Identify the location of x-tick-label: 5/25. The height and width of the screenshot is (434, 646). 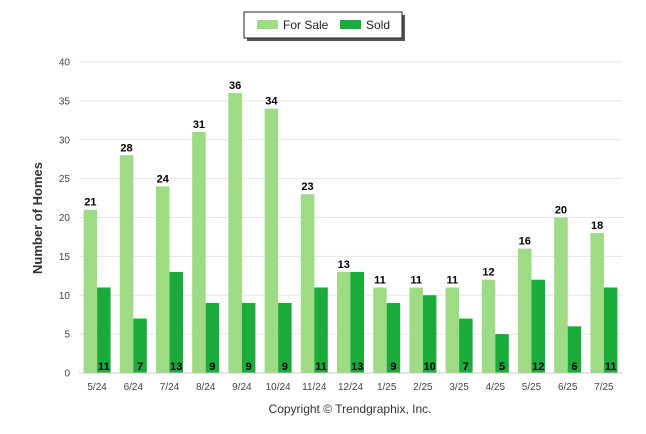
(532, 387).